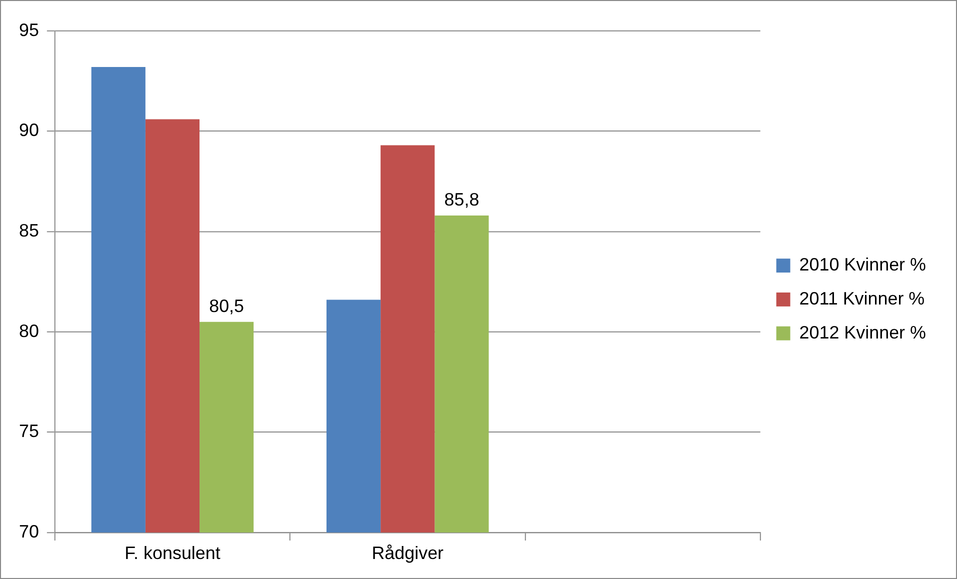 This screenshot has width=957, height=579. Describe the element at coordinates (226, 306) in the screenshot. I see `data-label: 80,5` at that location.